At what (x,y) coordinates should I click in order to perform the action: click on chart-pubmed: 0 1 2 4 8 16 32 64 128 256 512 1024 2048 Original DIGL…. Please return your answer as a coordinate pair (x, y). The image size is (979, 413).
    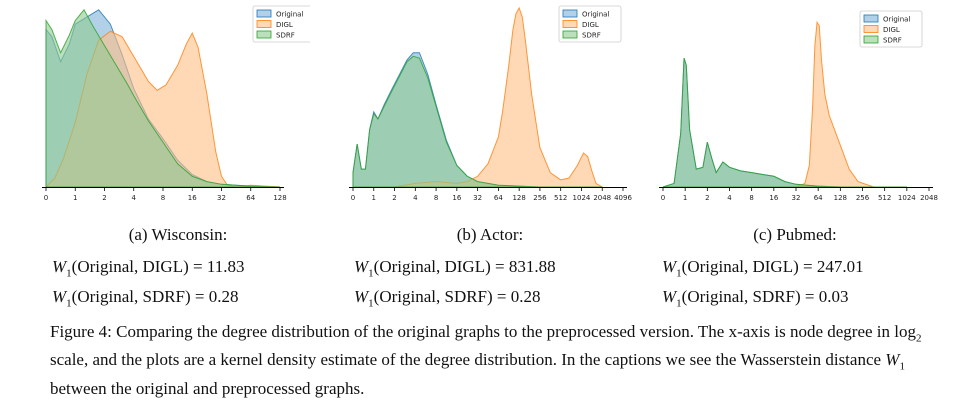
    Looking at the image, I should click on (798, 106).